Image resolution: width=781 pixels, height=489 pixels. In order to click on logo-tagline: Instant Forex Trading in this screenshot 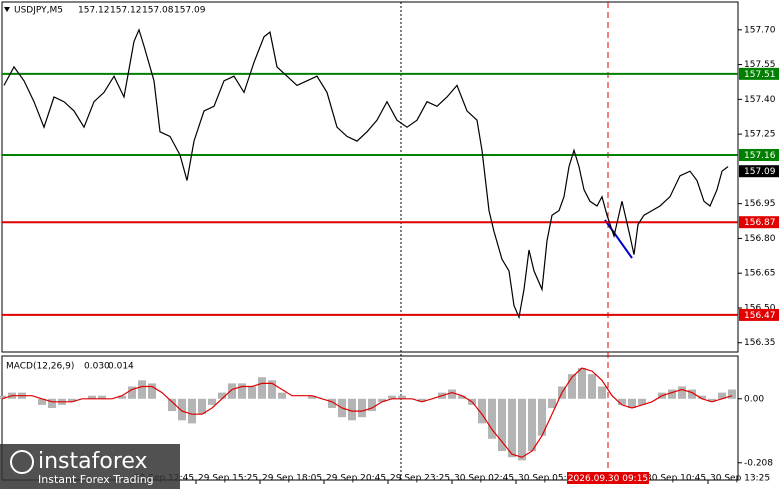, I will do `click(96, 479)`.